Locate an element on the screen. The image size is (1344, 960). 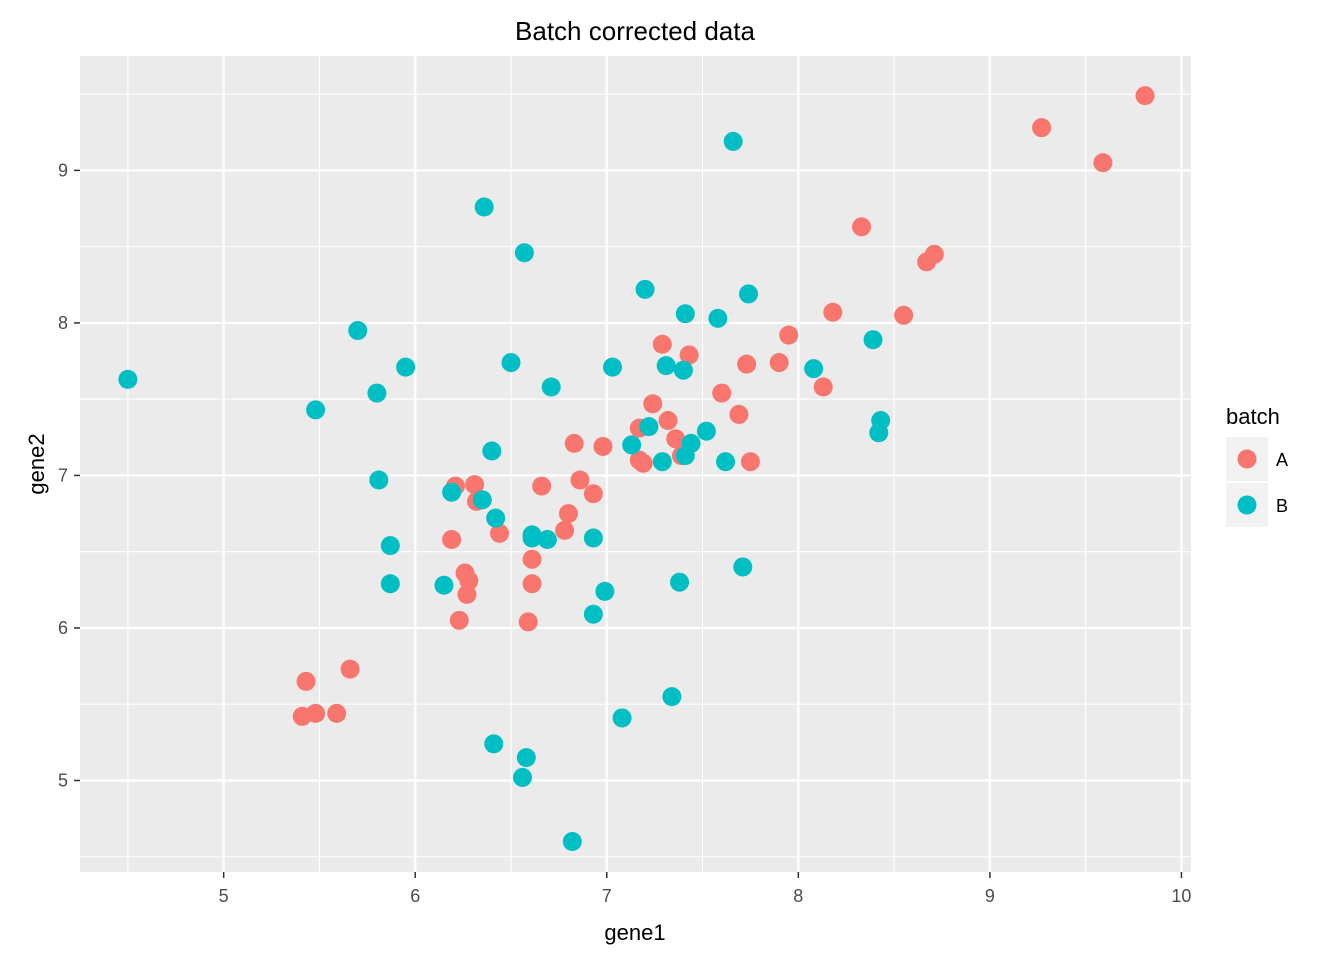
x-tick-label: 10 is located at coordinates (1181, 896).